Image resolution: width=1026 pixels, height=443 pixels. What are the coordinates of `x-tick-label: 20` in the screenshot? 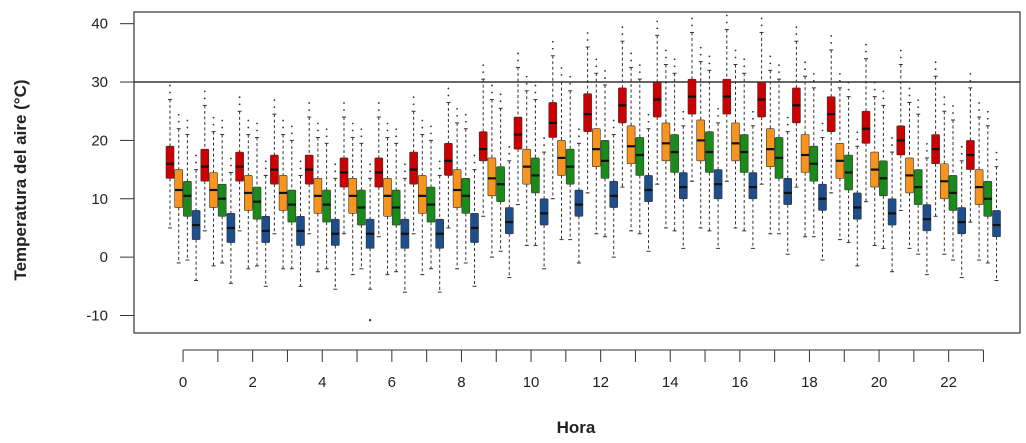 It's located at (879, 382).